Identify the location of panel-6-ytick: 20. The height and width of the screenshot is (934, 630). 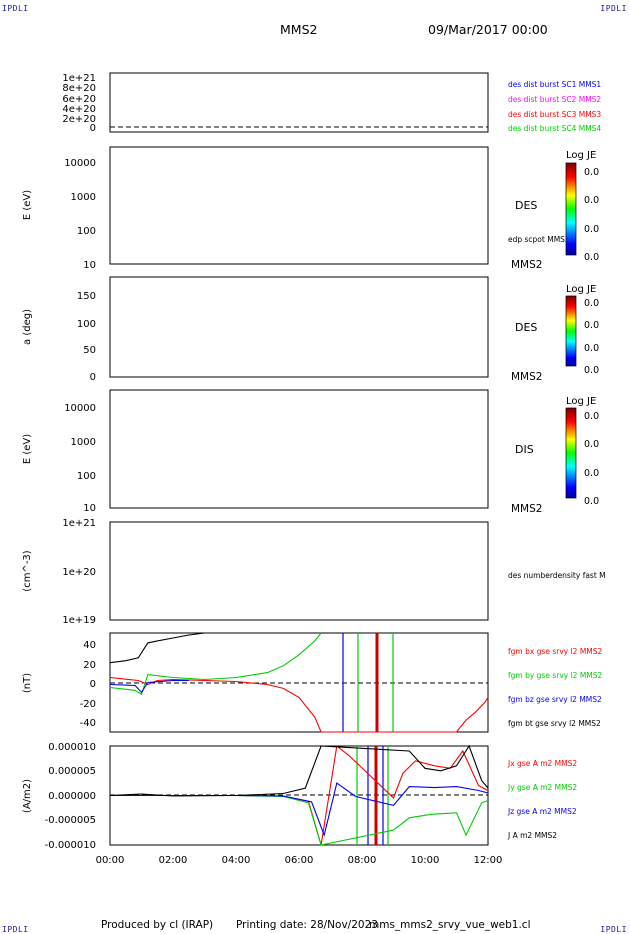
(89, 665).